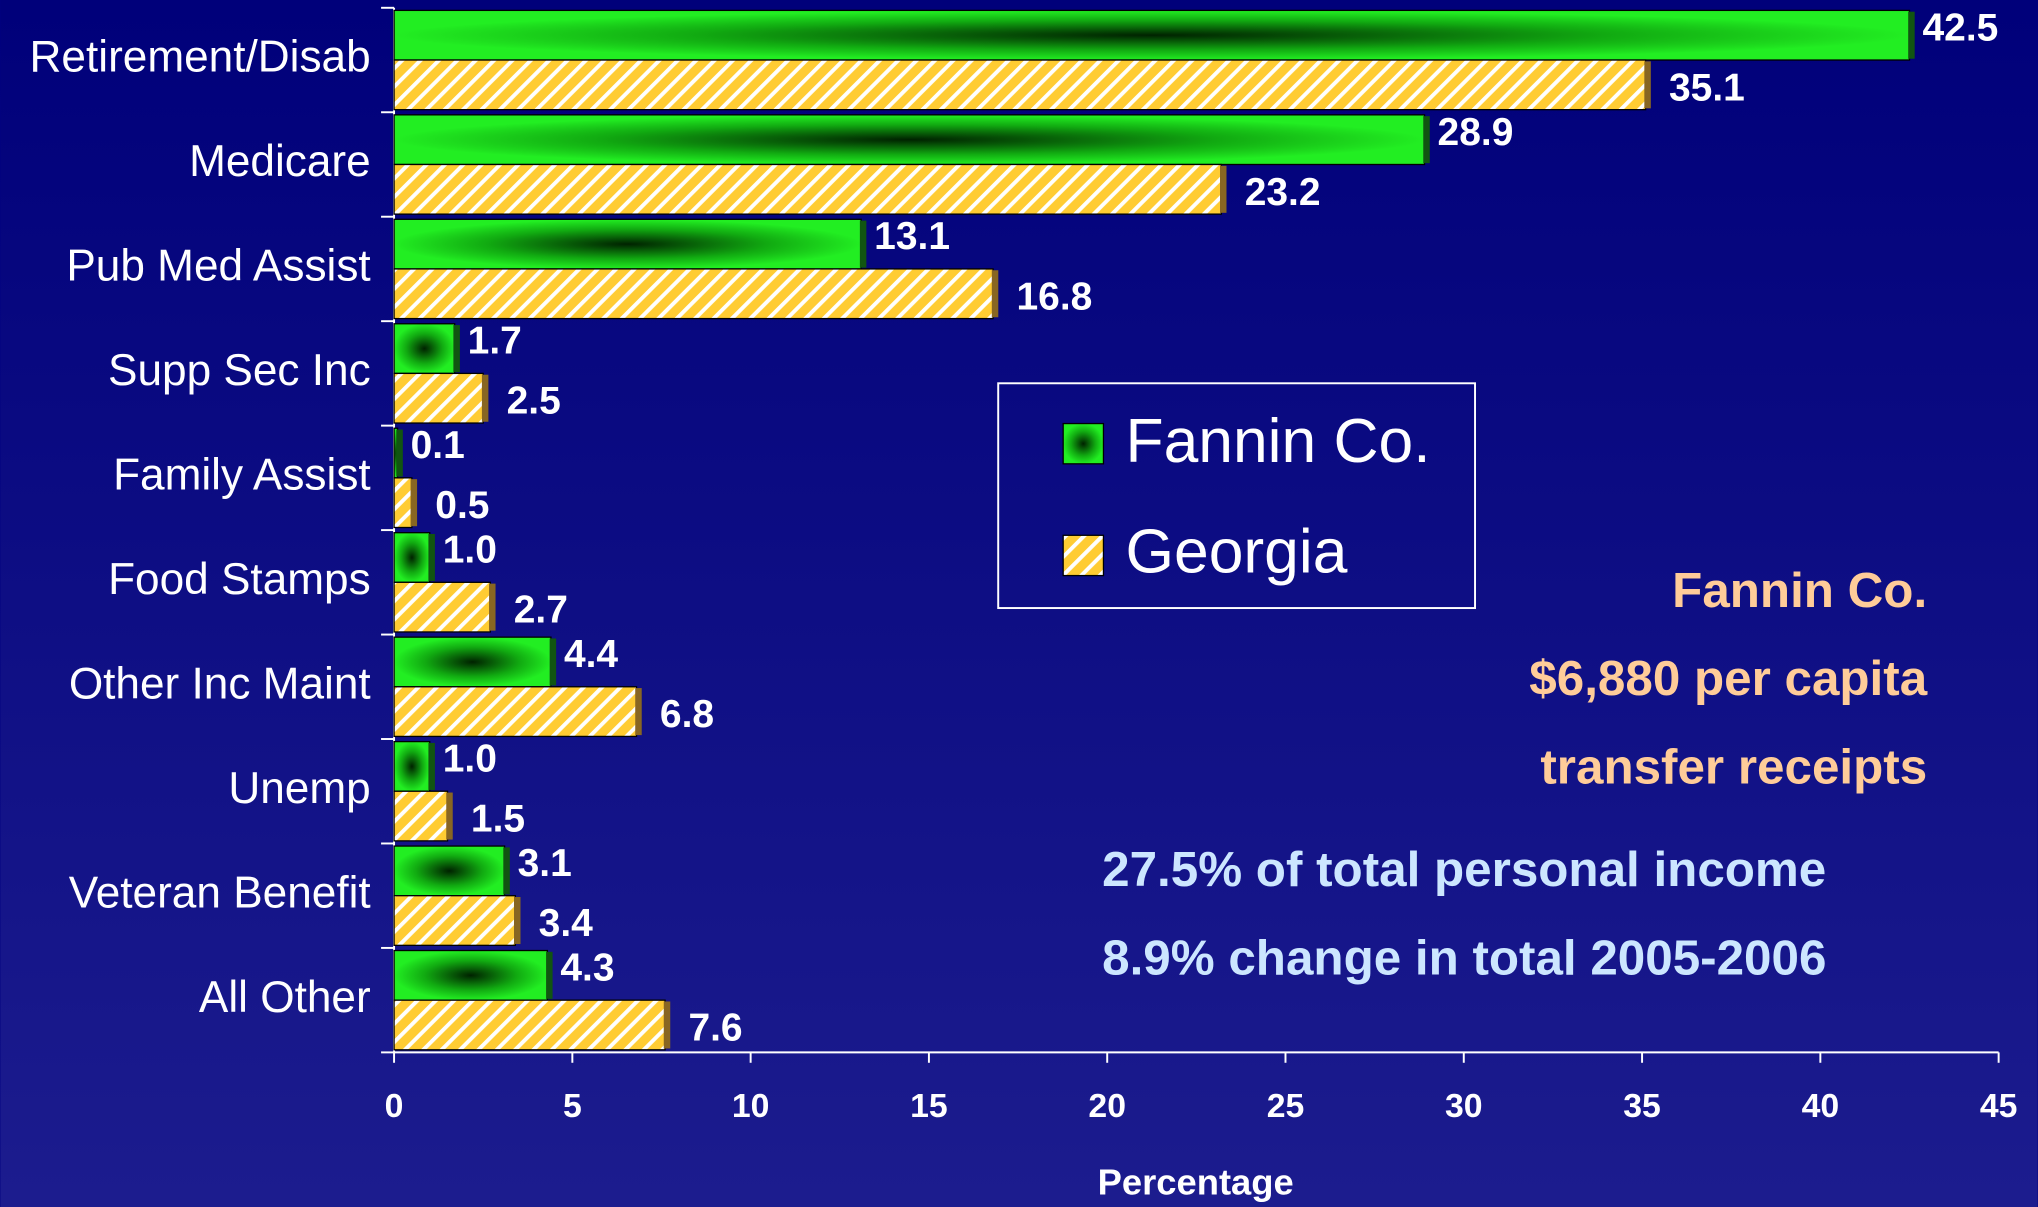 This screenshot has width=2038, height=1207. I want to click on y-tick-label: Other Inc Maint, so click(220, 683).